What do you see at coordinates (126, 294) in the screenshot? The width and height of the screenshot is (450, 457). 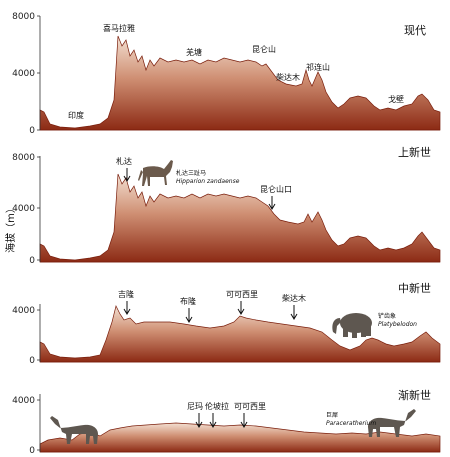 I see `place-label: 吉隆` at bounding box center [126, 294].